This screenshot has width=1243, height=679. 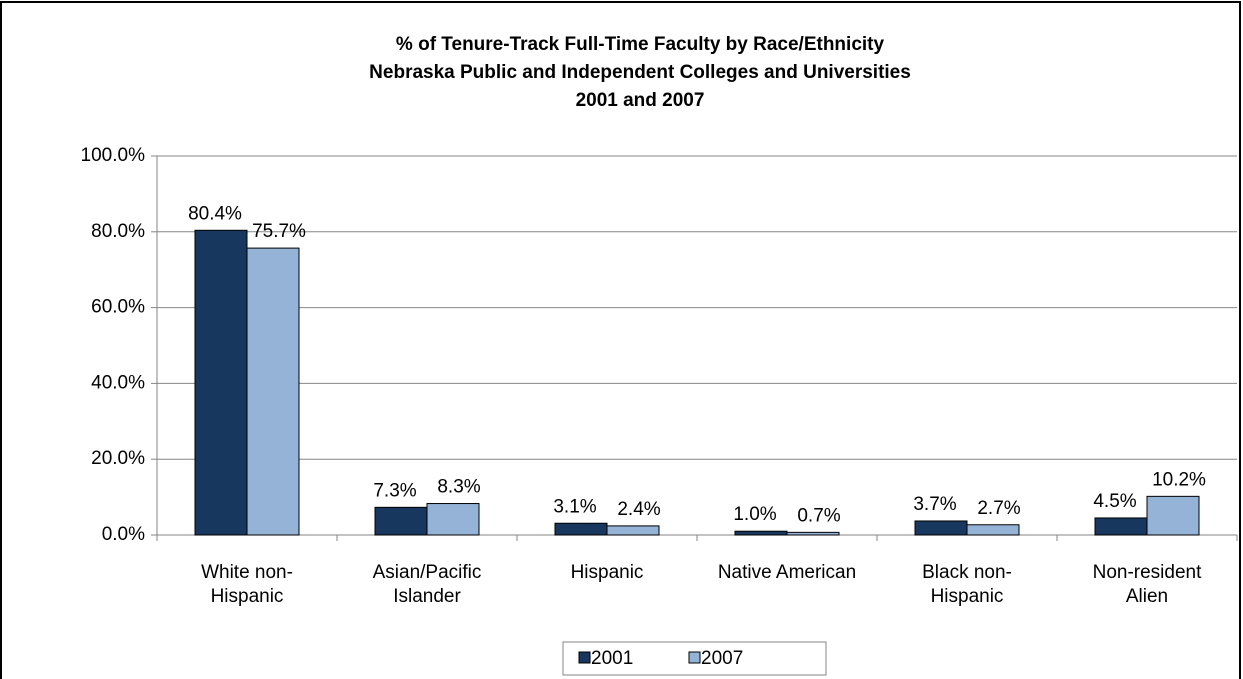 What do you see at coordinates (722, 658) in the screenshot?
I see `legend-label: 2007` at bounding box center [722, 658].